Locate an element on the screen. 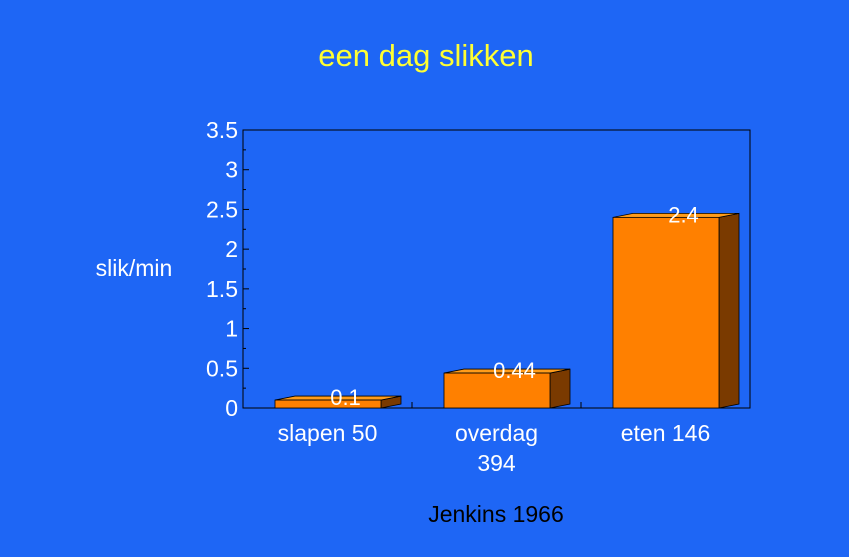 This screenshot has height=557, width=849. source-citation: Jenkins 1966 is located at coordinates (496, 514).